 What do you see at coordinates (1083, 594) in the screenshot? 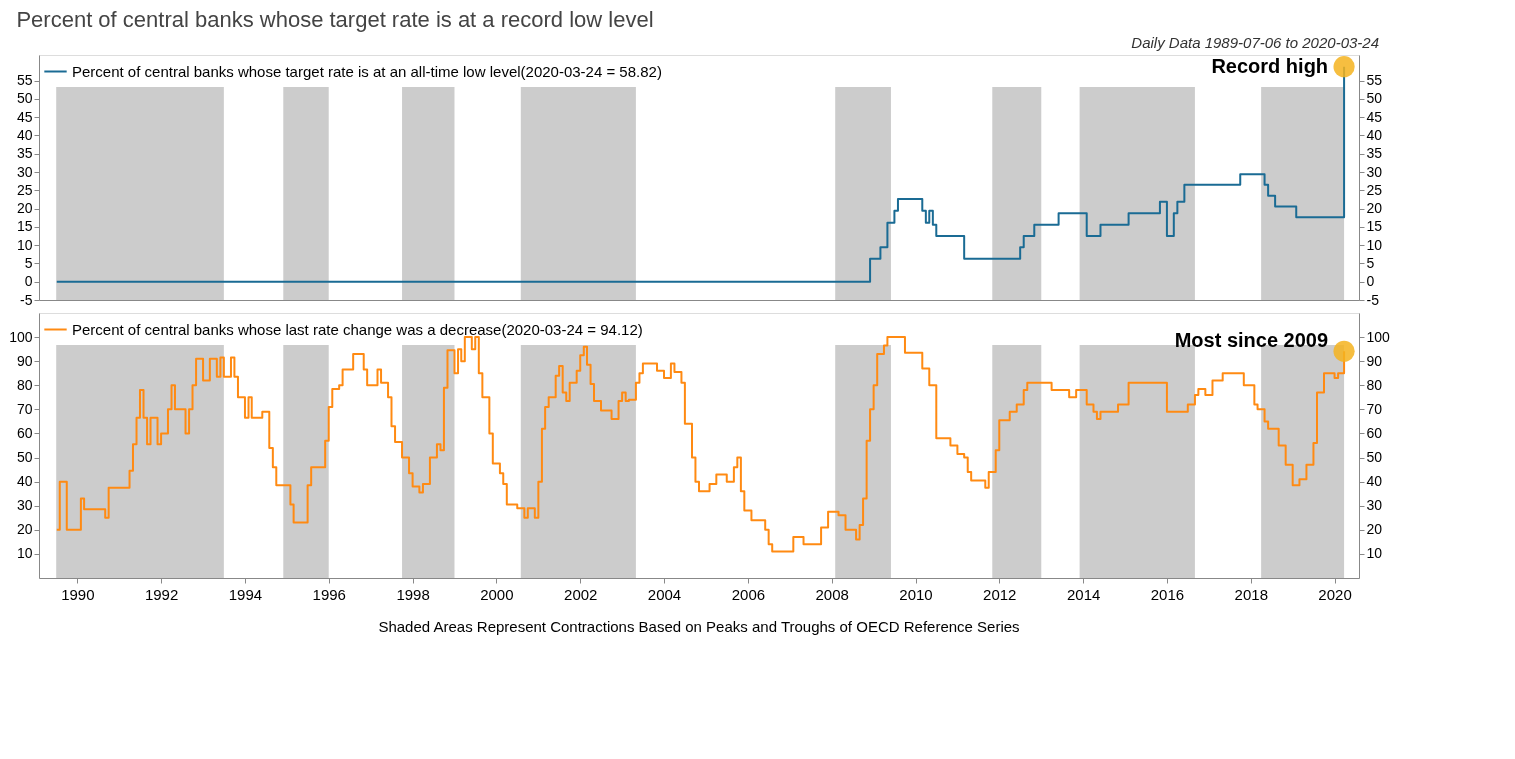
I see `x-tick-label: 2014` at bounding box center [1083, 594].